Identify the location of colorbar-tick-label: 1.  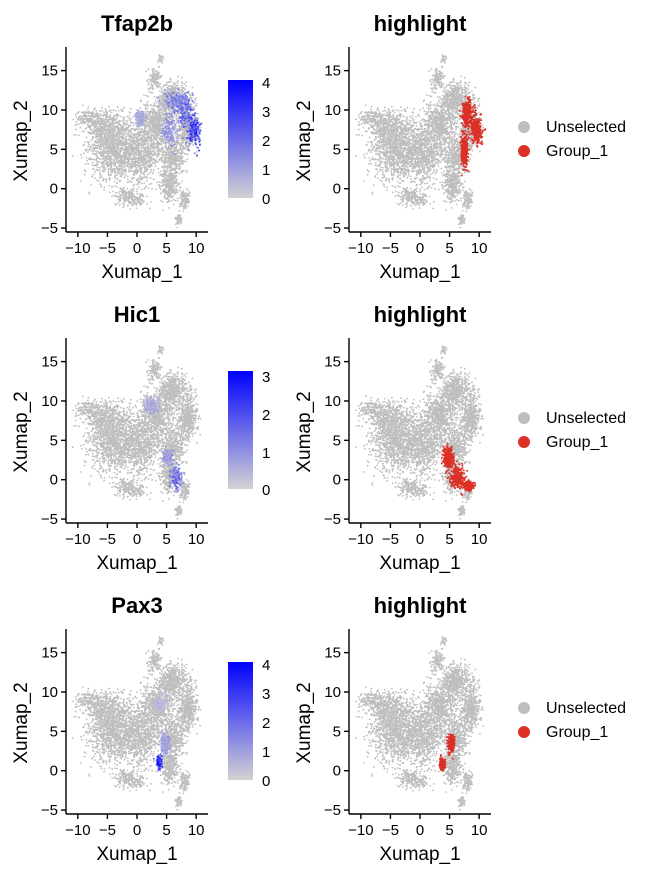
(266, 752).